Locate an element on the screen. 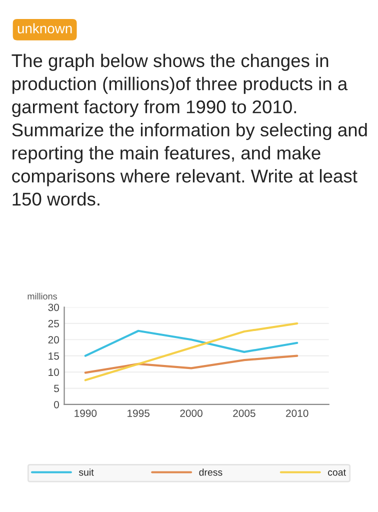  y-axis-title: millions is located at coordinates (42, 296).